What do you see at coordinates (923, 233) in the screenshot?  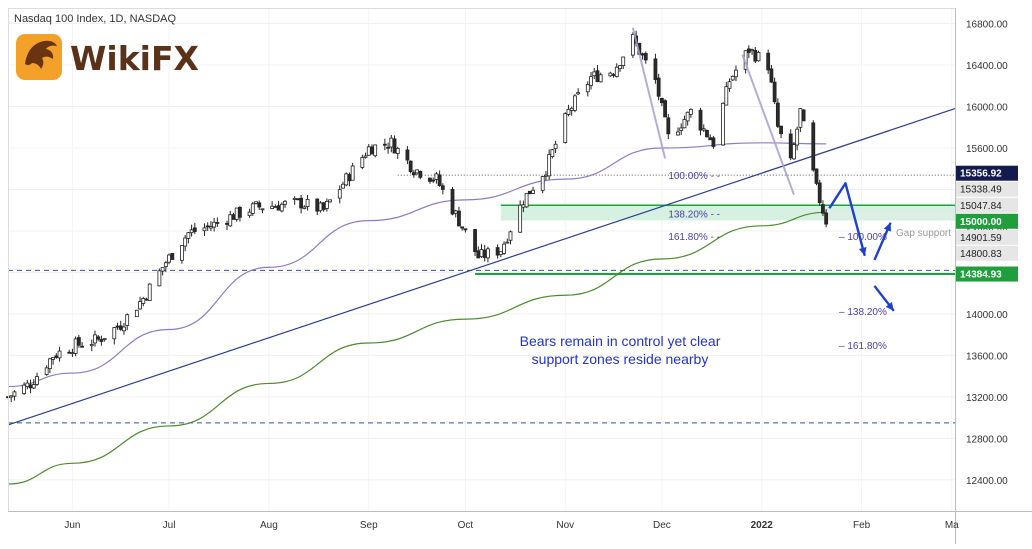 I see `gap-support-label: Gap support` at bounding box center [923, 233].